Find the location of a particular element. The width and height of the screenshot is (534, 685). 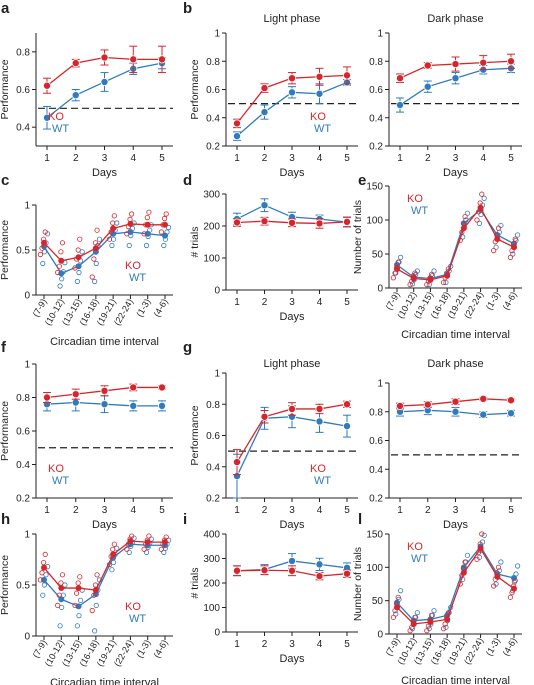

panel-title: Light phase is located at coordinates (292, 19).